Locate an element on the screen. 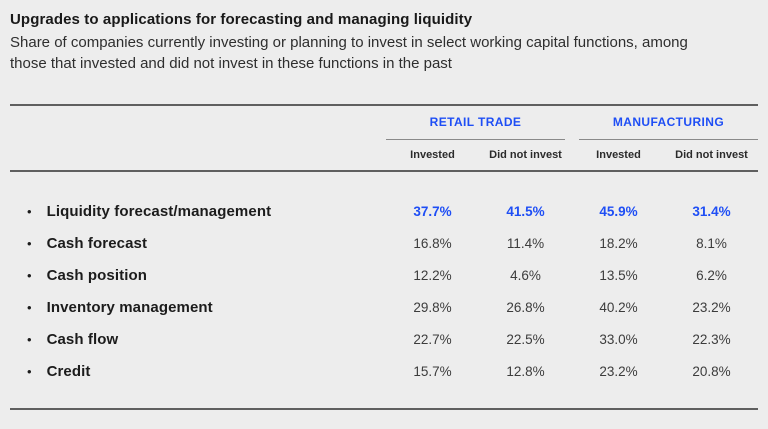 This screenshot has height=429, width=768. group-header-retail-trade: RETAIL TRADE is located at coordinates (475, 123).